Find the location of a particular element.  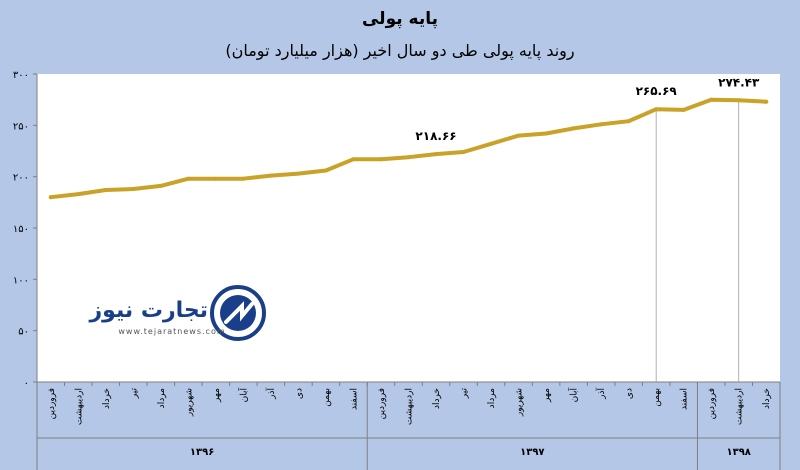

y-tick-label: ۰ is located at coordinates (26, 383).